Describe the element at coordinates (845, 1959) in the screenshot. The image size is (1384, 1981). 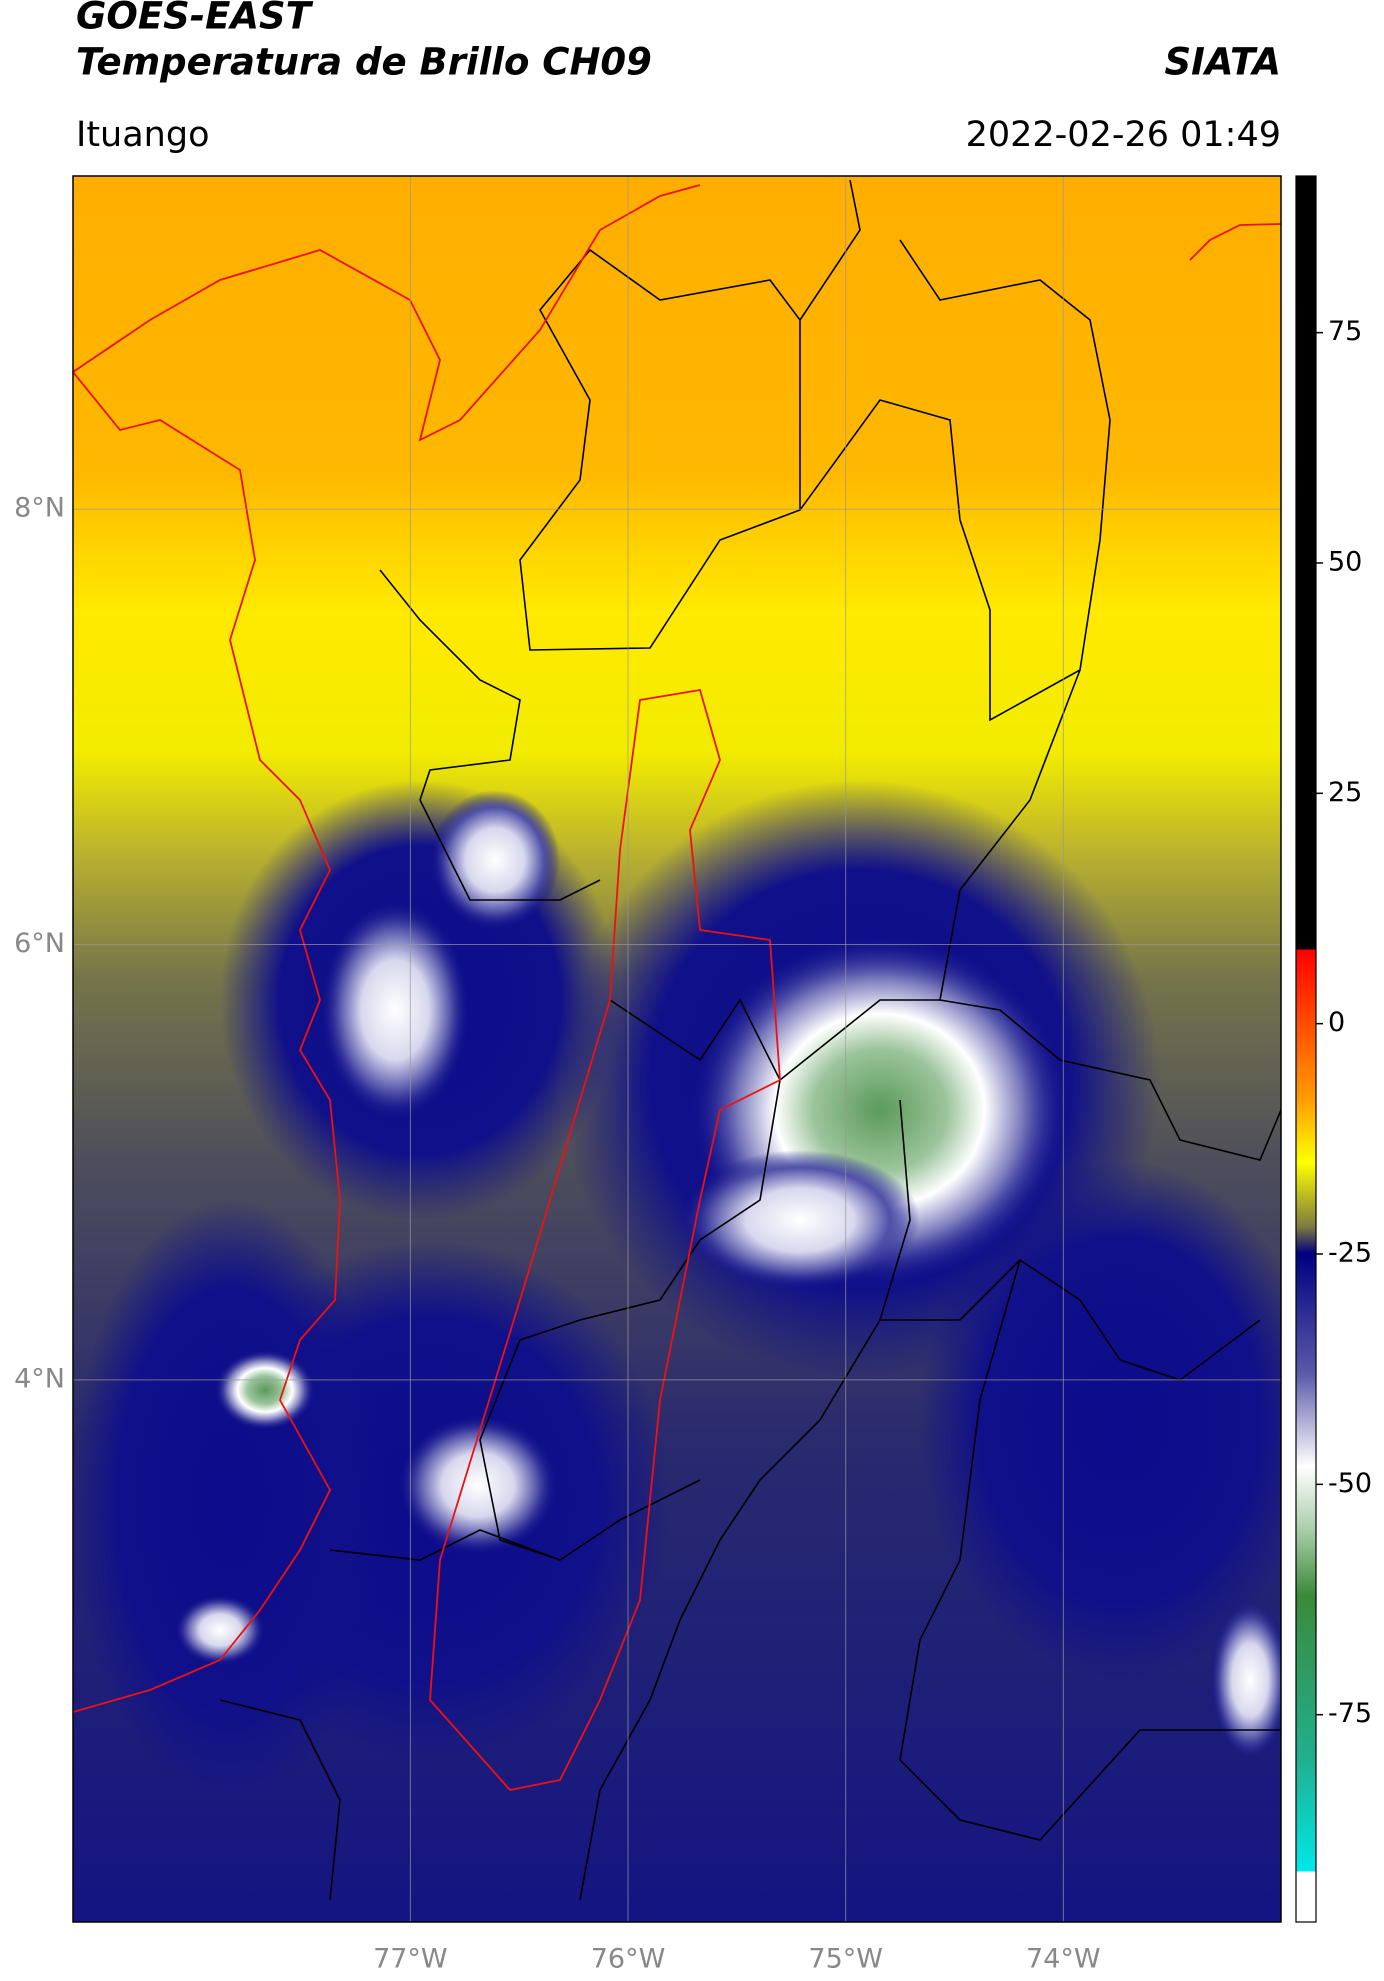
I see `x-tick-label: 75°W` at that location.